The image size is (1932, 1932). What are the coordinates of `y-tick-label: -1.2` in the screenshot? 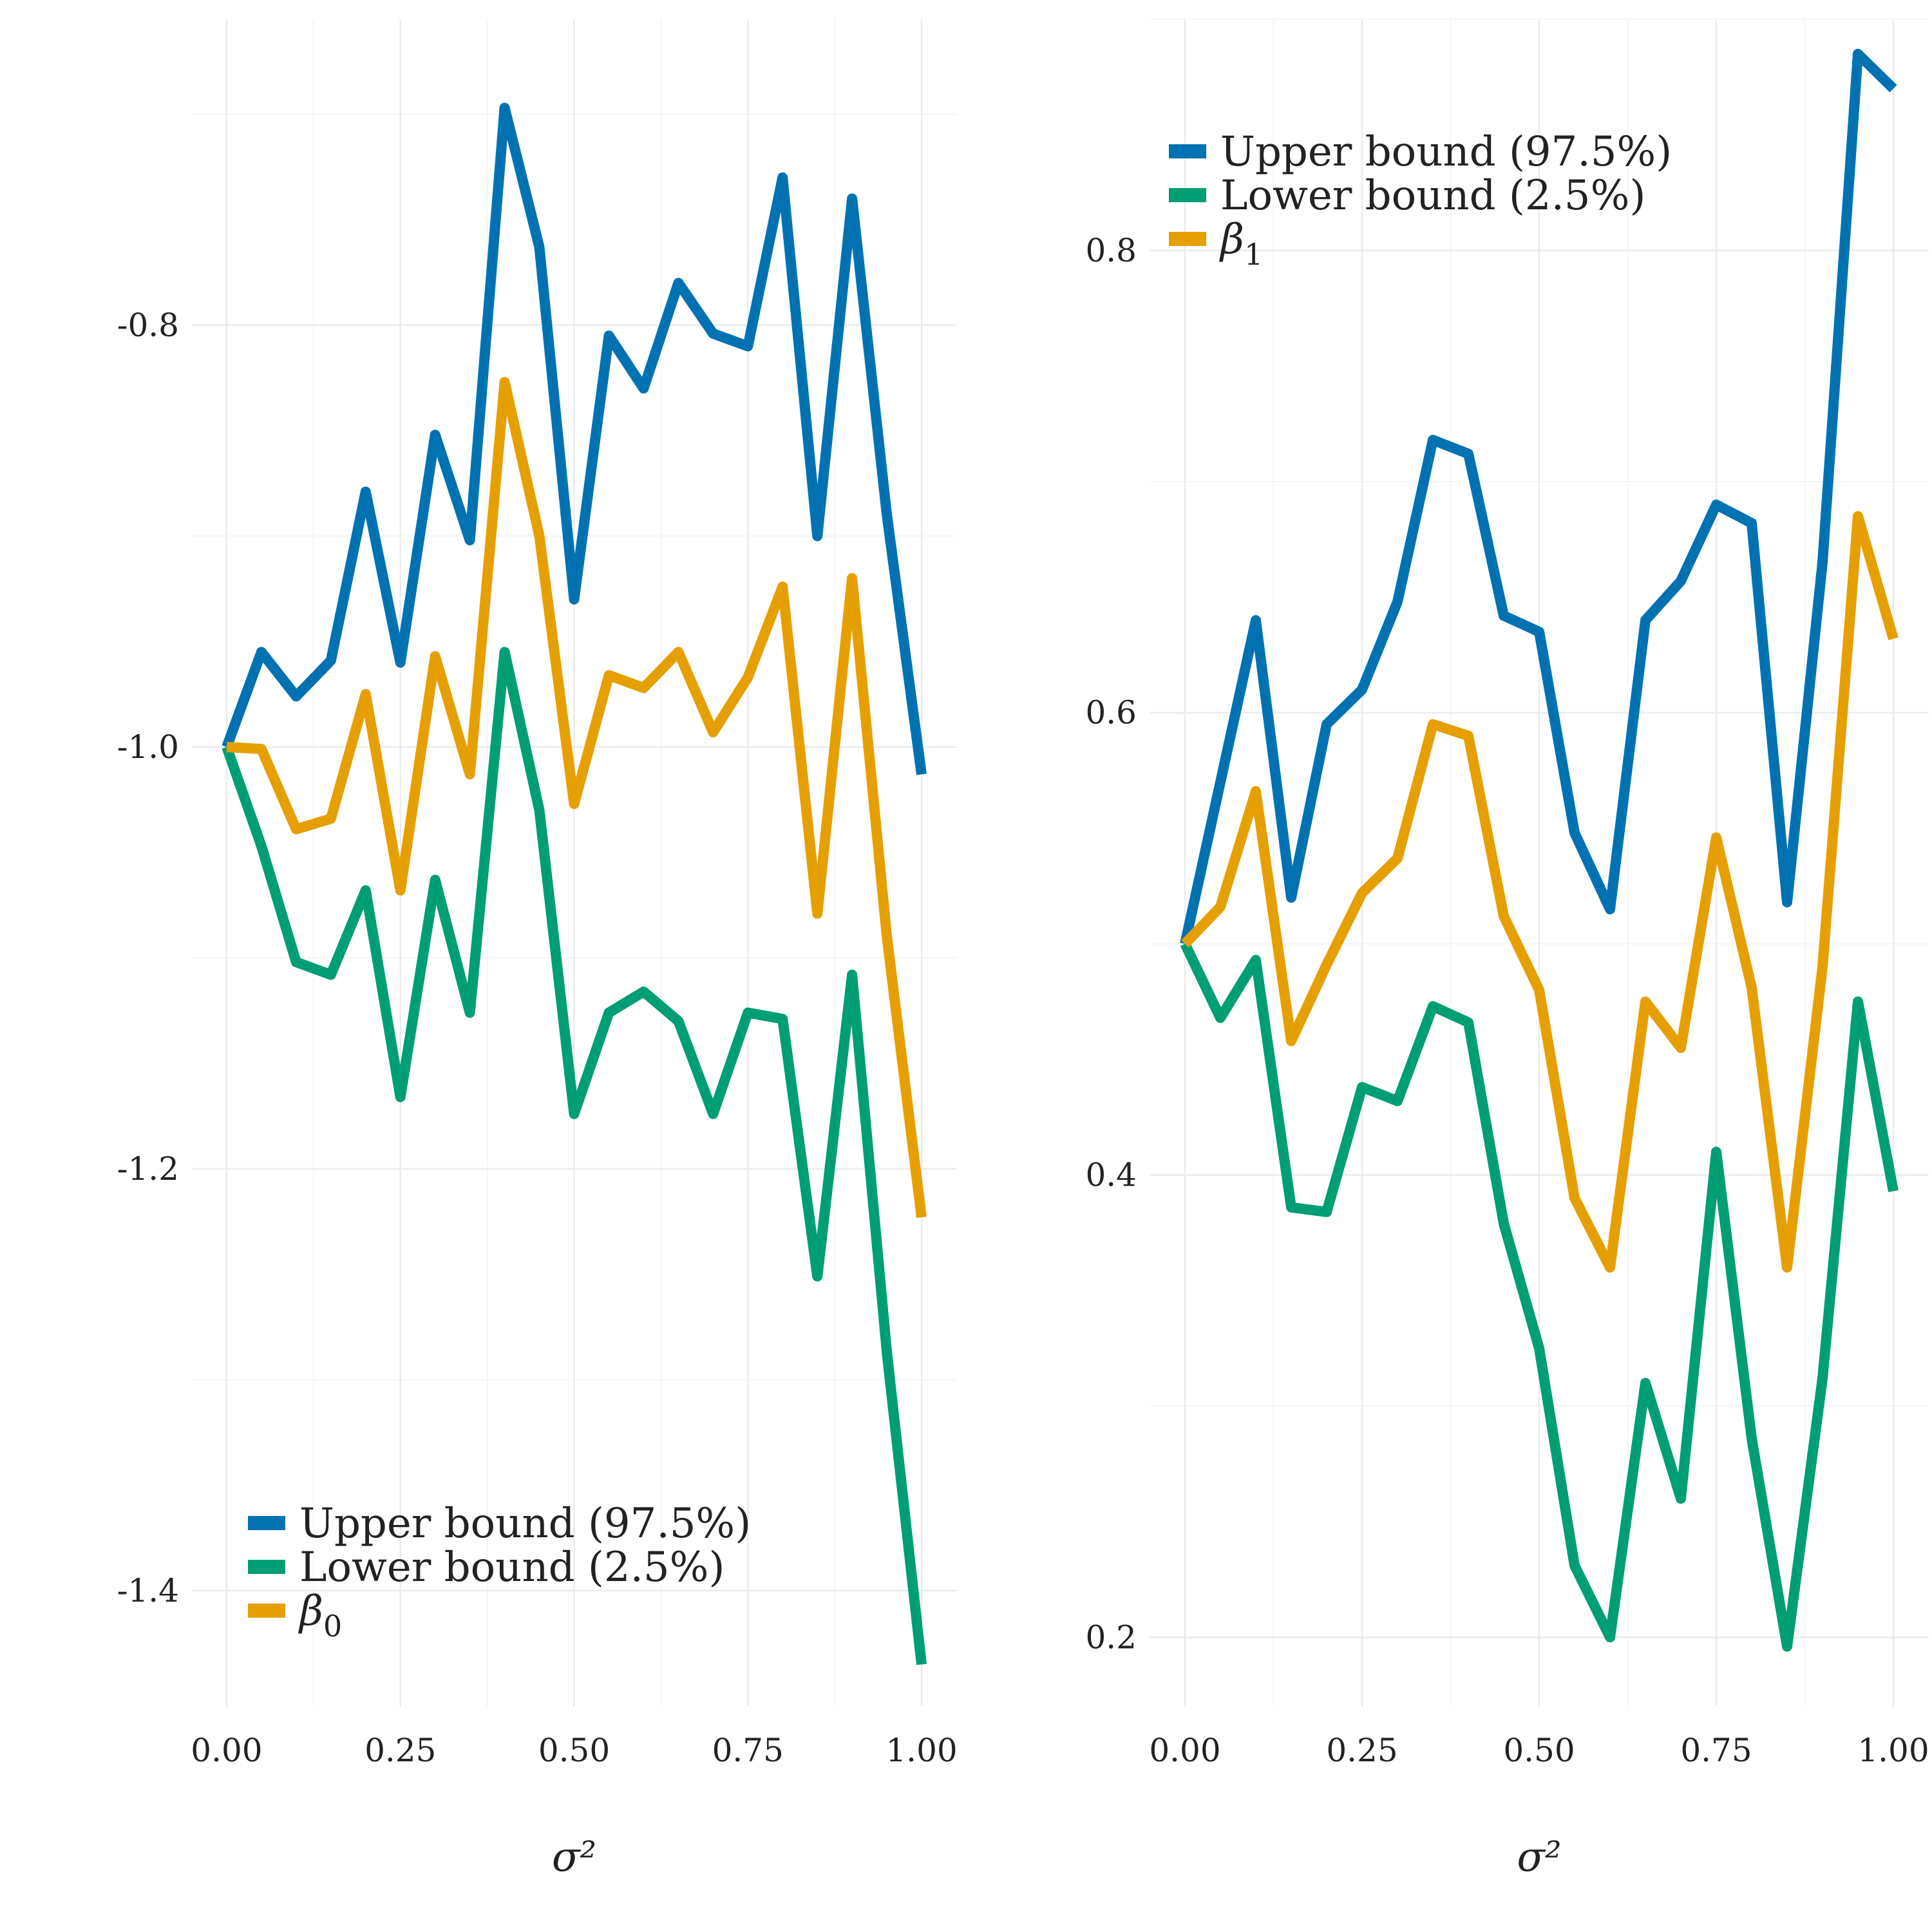 It's located at (148, 1169).